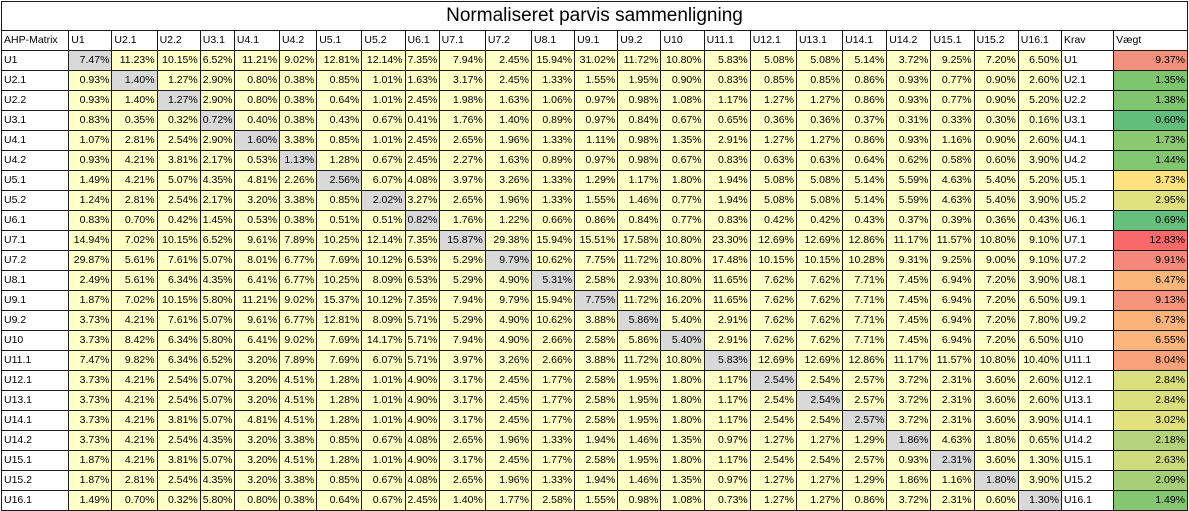 Image resolution: width=1189 pixels, height=511 pixels. What do you see at coordinates (1150, 200) in the screenshot?
I see `vaegt-cell: 2.95%` at bounding box center [1150, 200].